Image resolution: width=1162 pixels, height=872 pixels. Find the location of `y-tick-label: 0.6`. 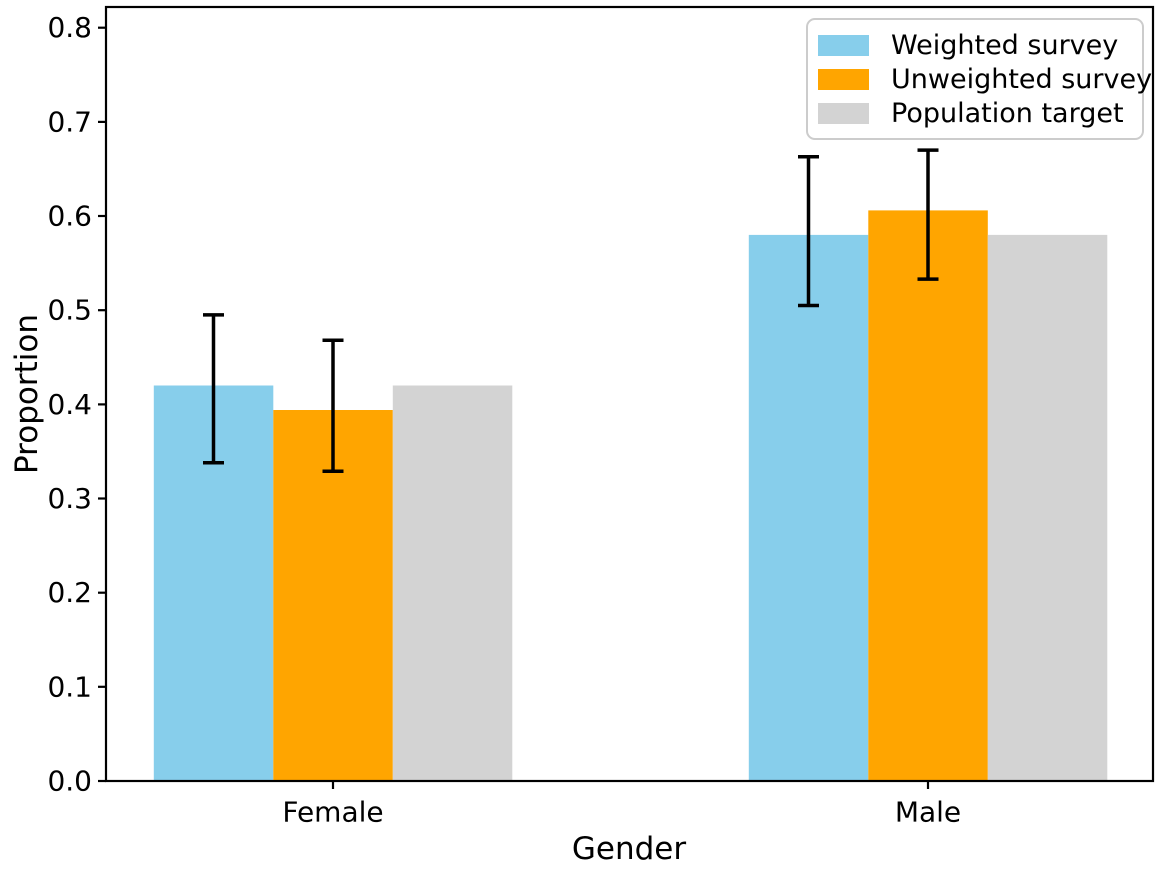

y-tick-label: 0.6 is located at coordinates (69, 216).